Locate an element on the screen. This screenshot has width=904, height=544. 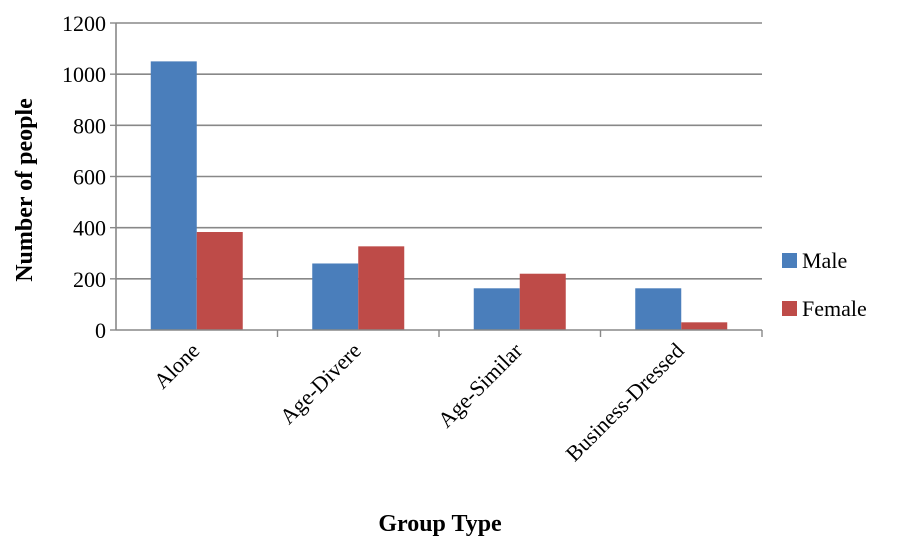
legend-swatch-female is located at coordinates (789, 308).